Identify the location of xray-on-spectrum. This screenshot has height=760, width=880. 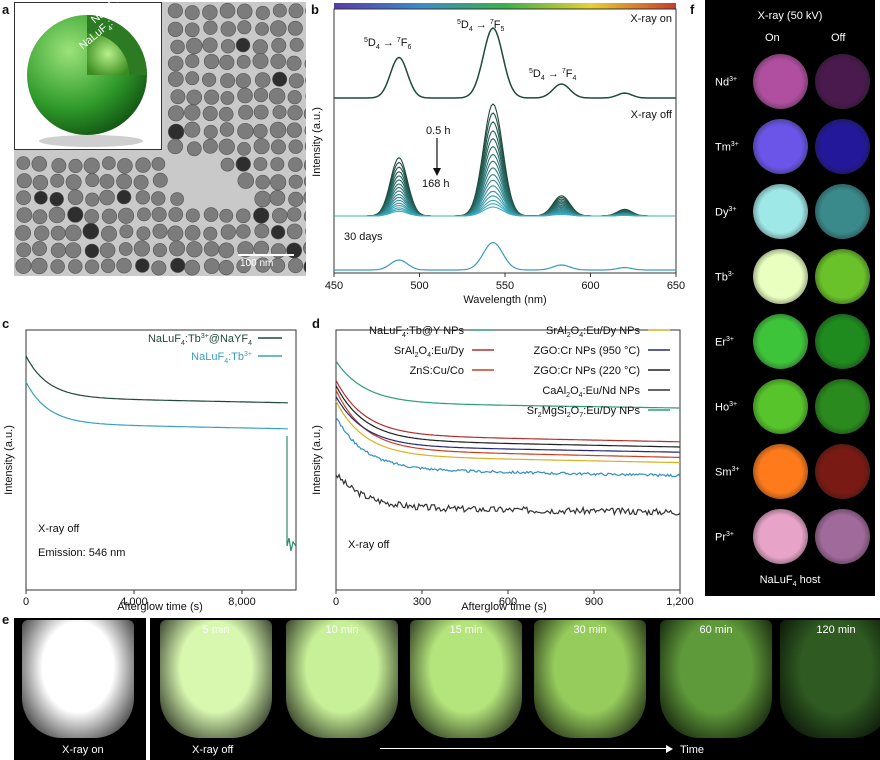
(505, 63).